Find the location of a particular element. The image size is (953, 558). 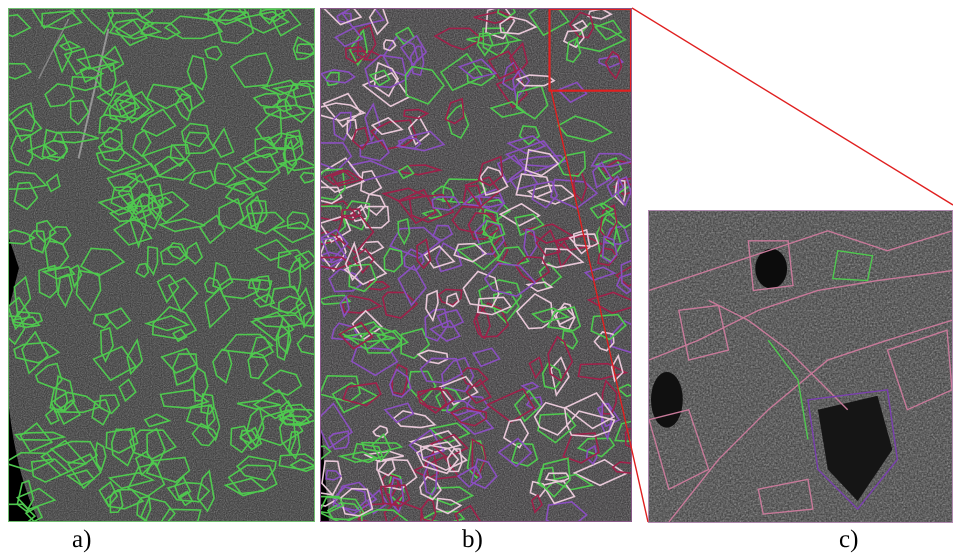

caption-c: c) is located at coordinates (849, 539).